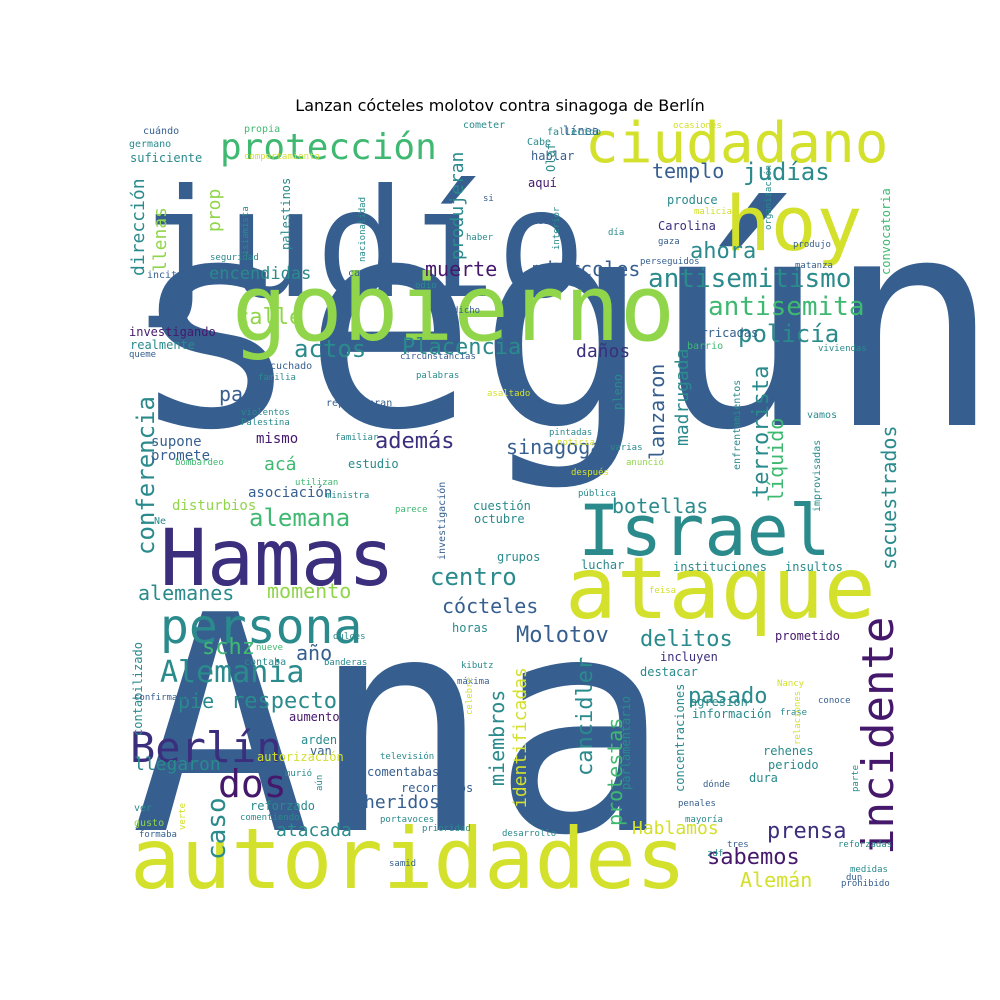 This screenshot has height=1000, width=1000. I want to click on cloud-word: Nancy, so click(791, 684).